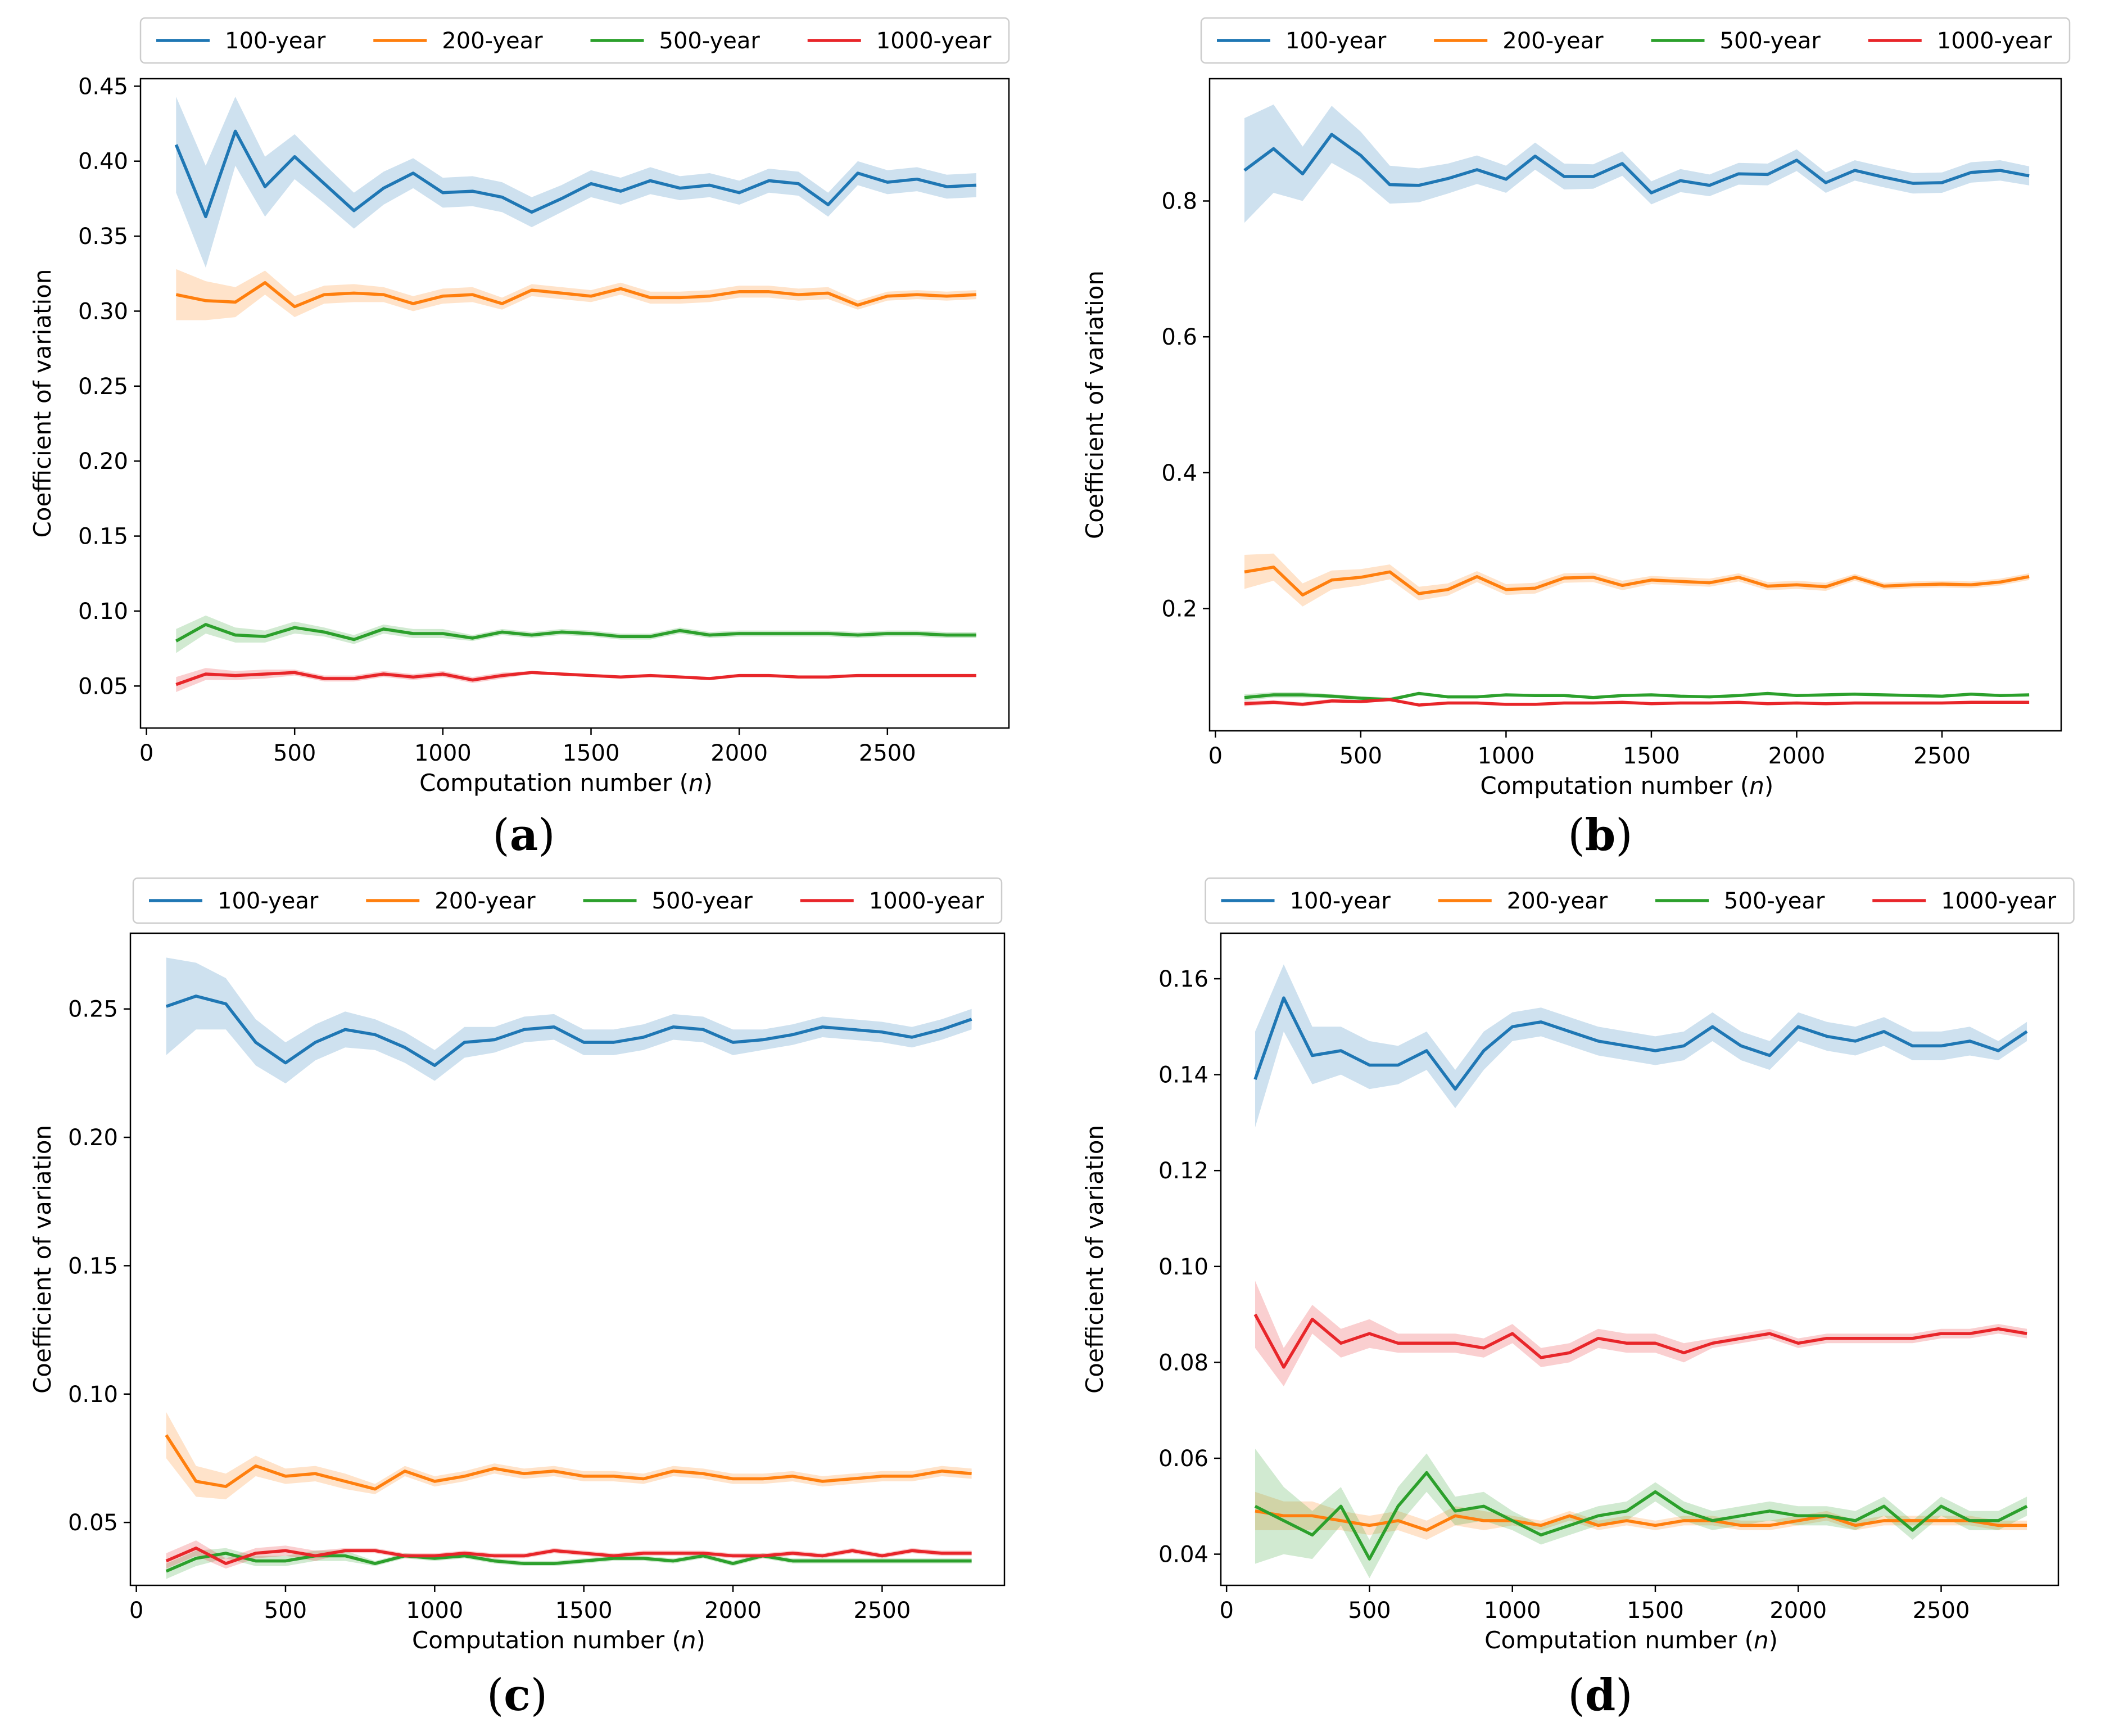 The image size is (2105, 1736). What do you see at coordinates (1179, 609) in the screenshot?
I see `y-tick-label: 0.2` at bounding box center [1179, 609].